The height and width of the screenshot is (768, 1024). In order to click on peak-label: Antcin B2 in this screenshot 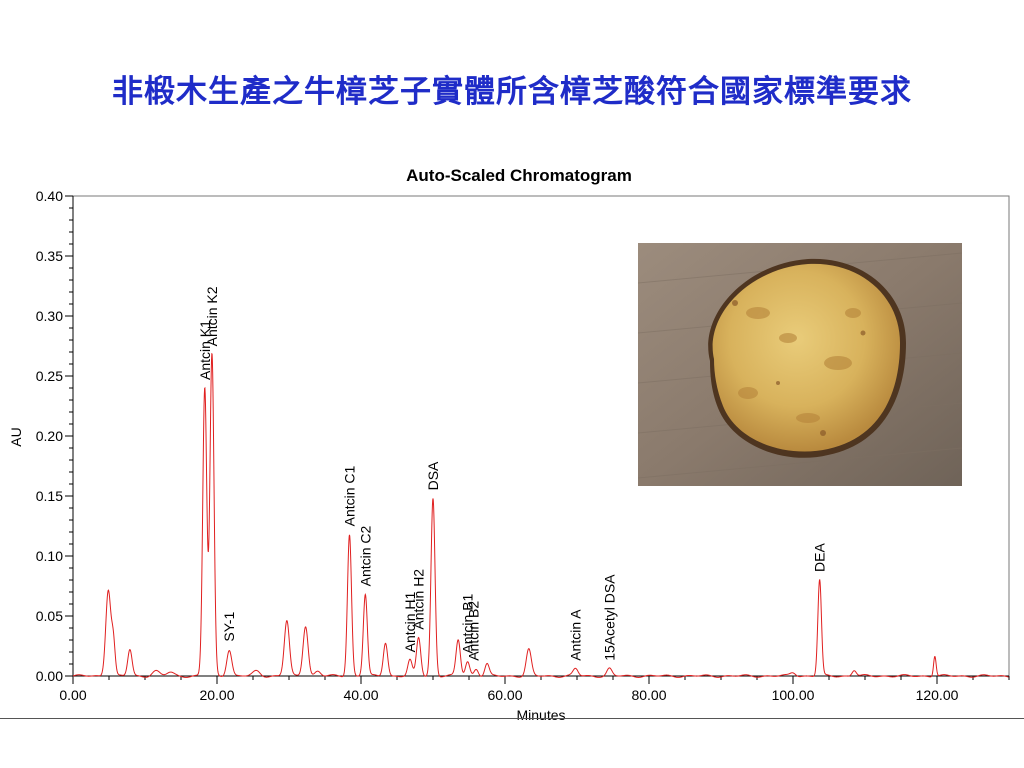, I will do `click(473, 631)`.